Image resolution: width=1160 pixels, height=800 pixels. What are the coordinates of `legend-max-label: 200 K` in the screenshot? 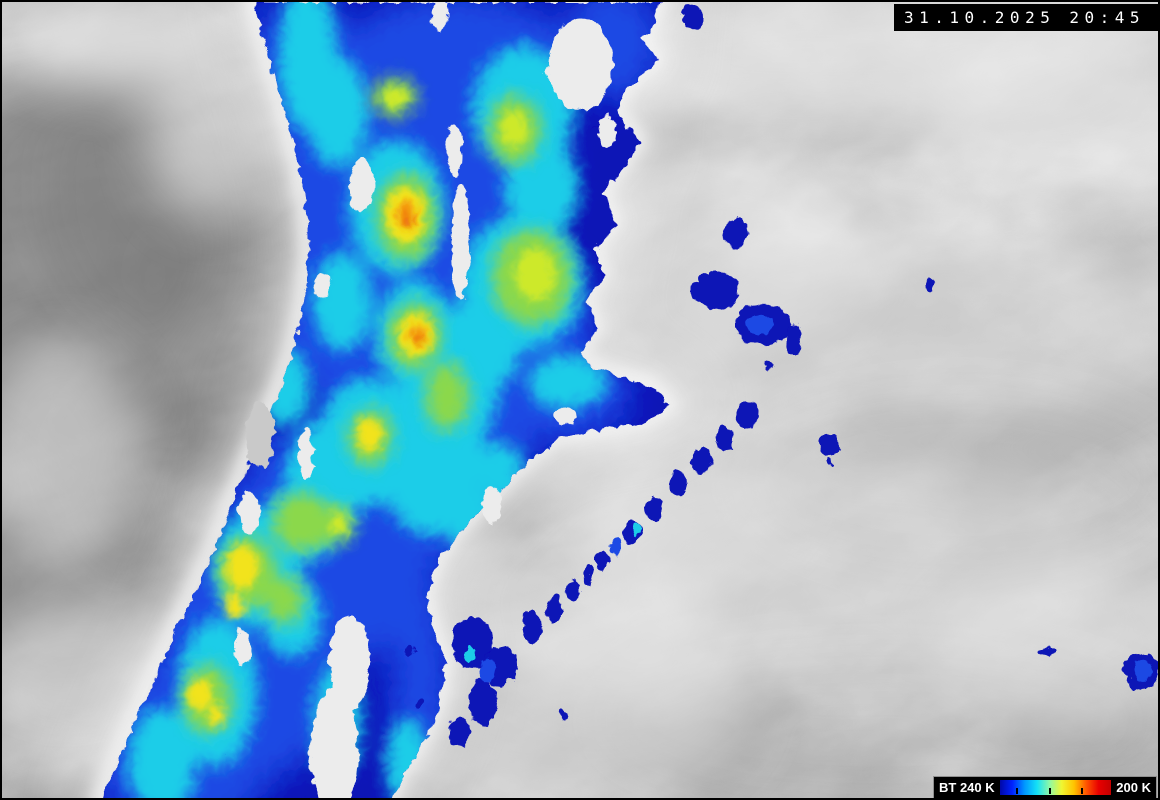 It's located at (1133, 787).